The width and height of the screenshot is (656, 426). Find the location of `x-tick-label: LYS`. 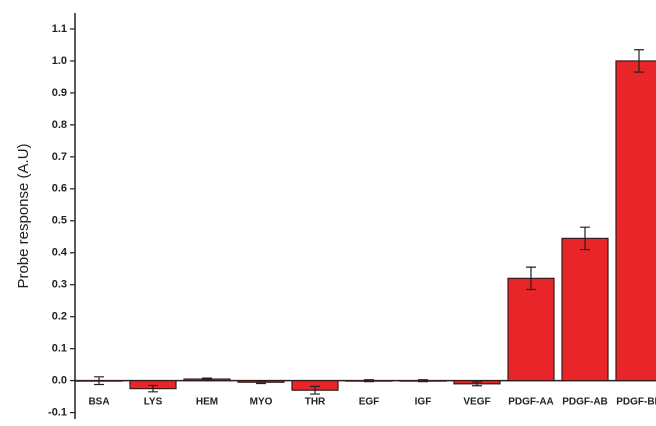

x-tick-label: LYS is located at coordinates (153, 402).